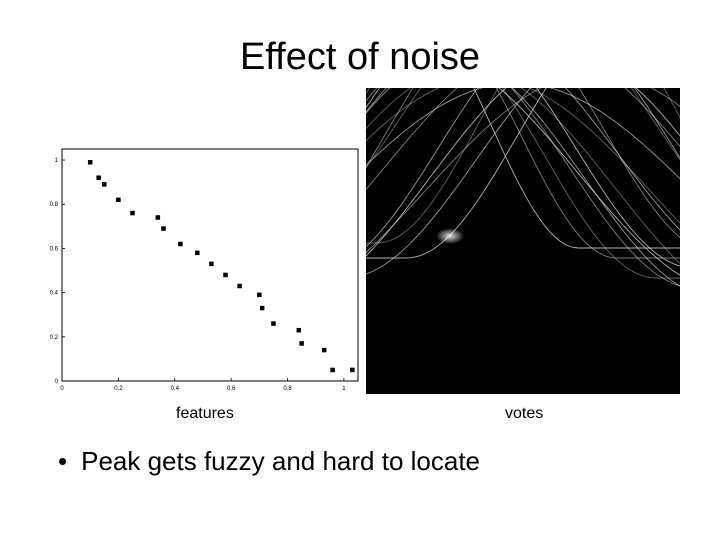 The image size is (720, 540). I want to click on x-tick-label: 0, so click(62, 389).